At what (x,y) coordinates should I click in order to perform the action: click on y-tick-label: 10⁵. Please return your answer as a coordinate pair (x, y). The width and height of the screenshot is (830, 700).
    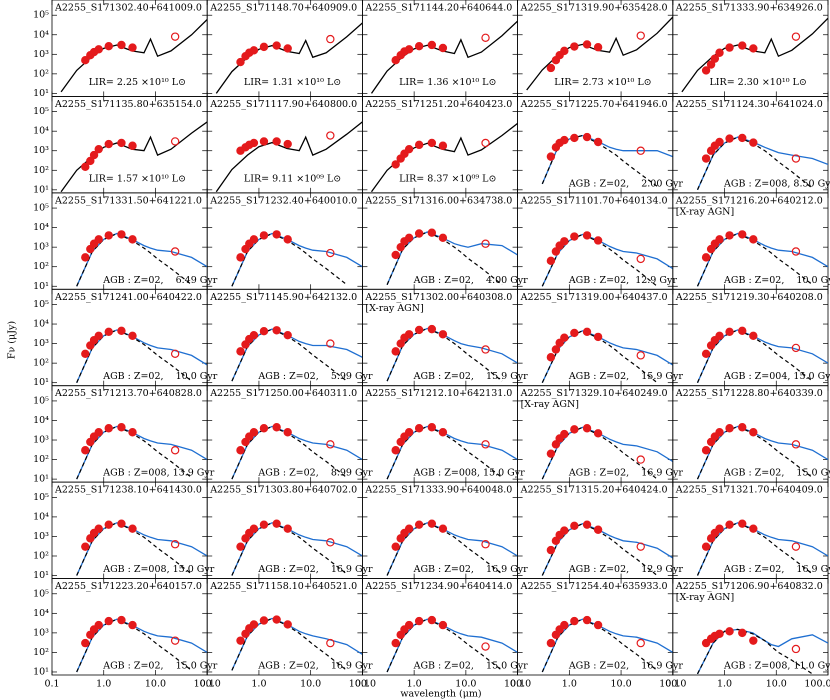
    Looking at the image, I should click on (41, 304).